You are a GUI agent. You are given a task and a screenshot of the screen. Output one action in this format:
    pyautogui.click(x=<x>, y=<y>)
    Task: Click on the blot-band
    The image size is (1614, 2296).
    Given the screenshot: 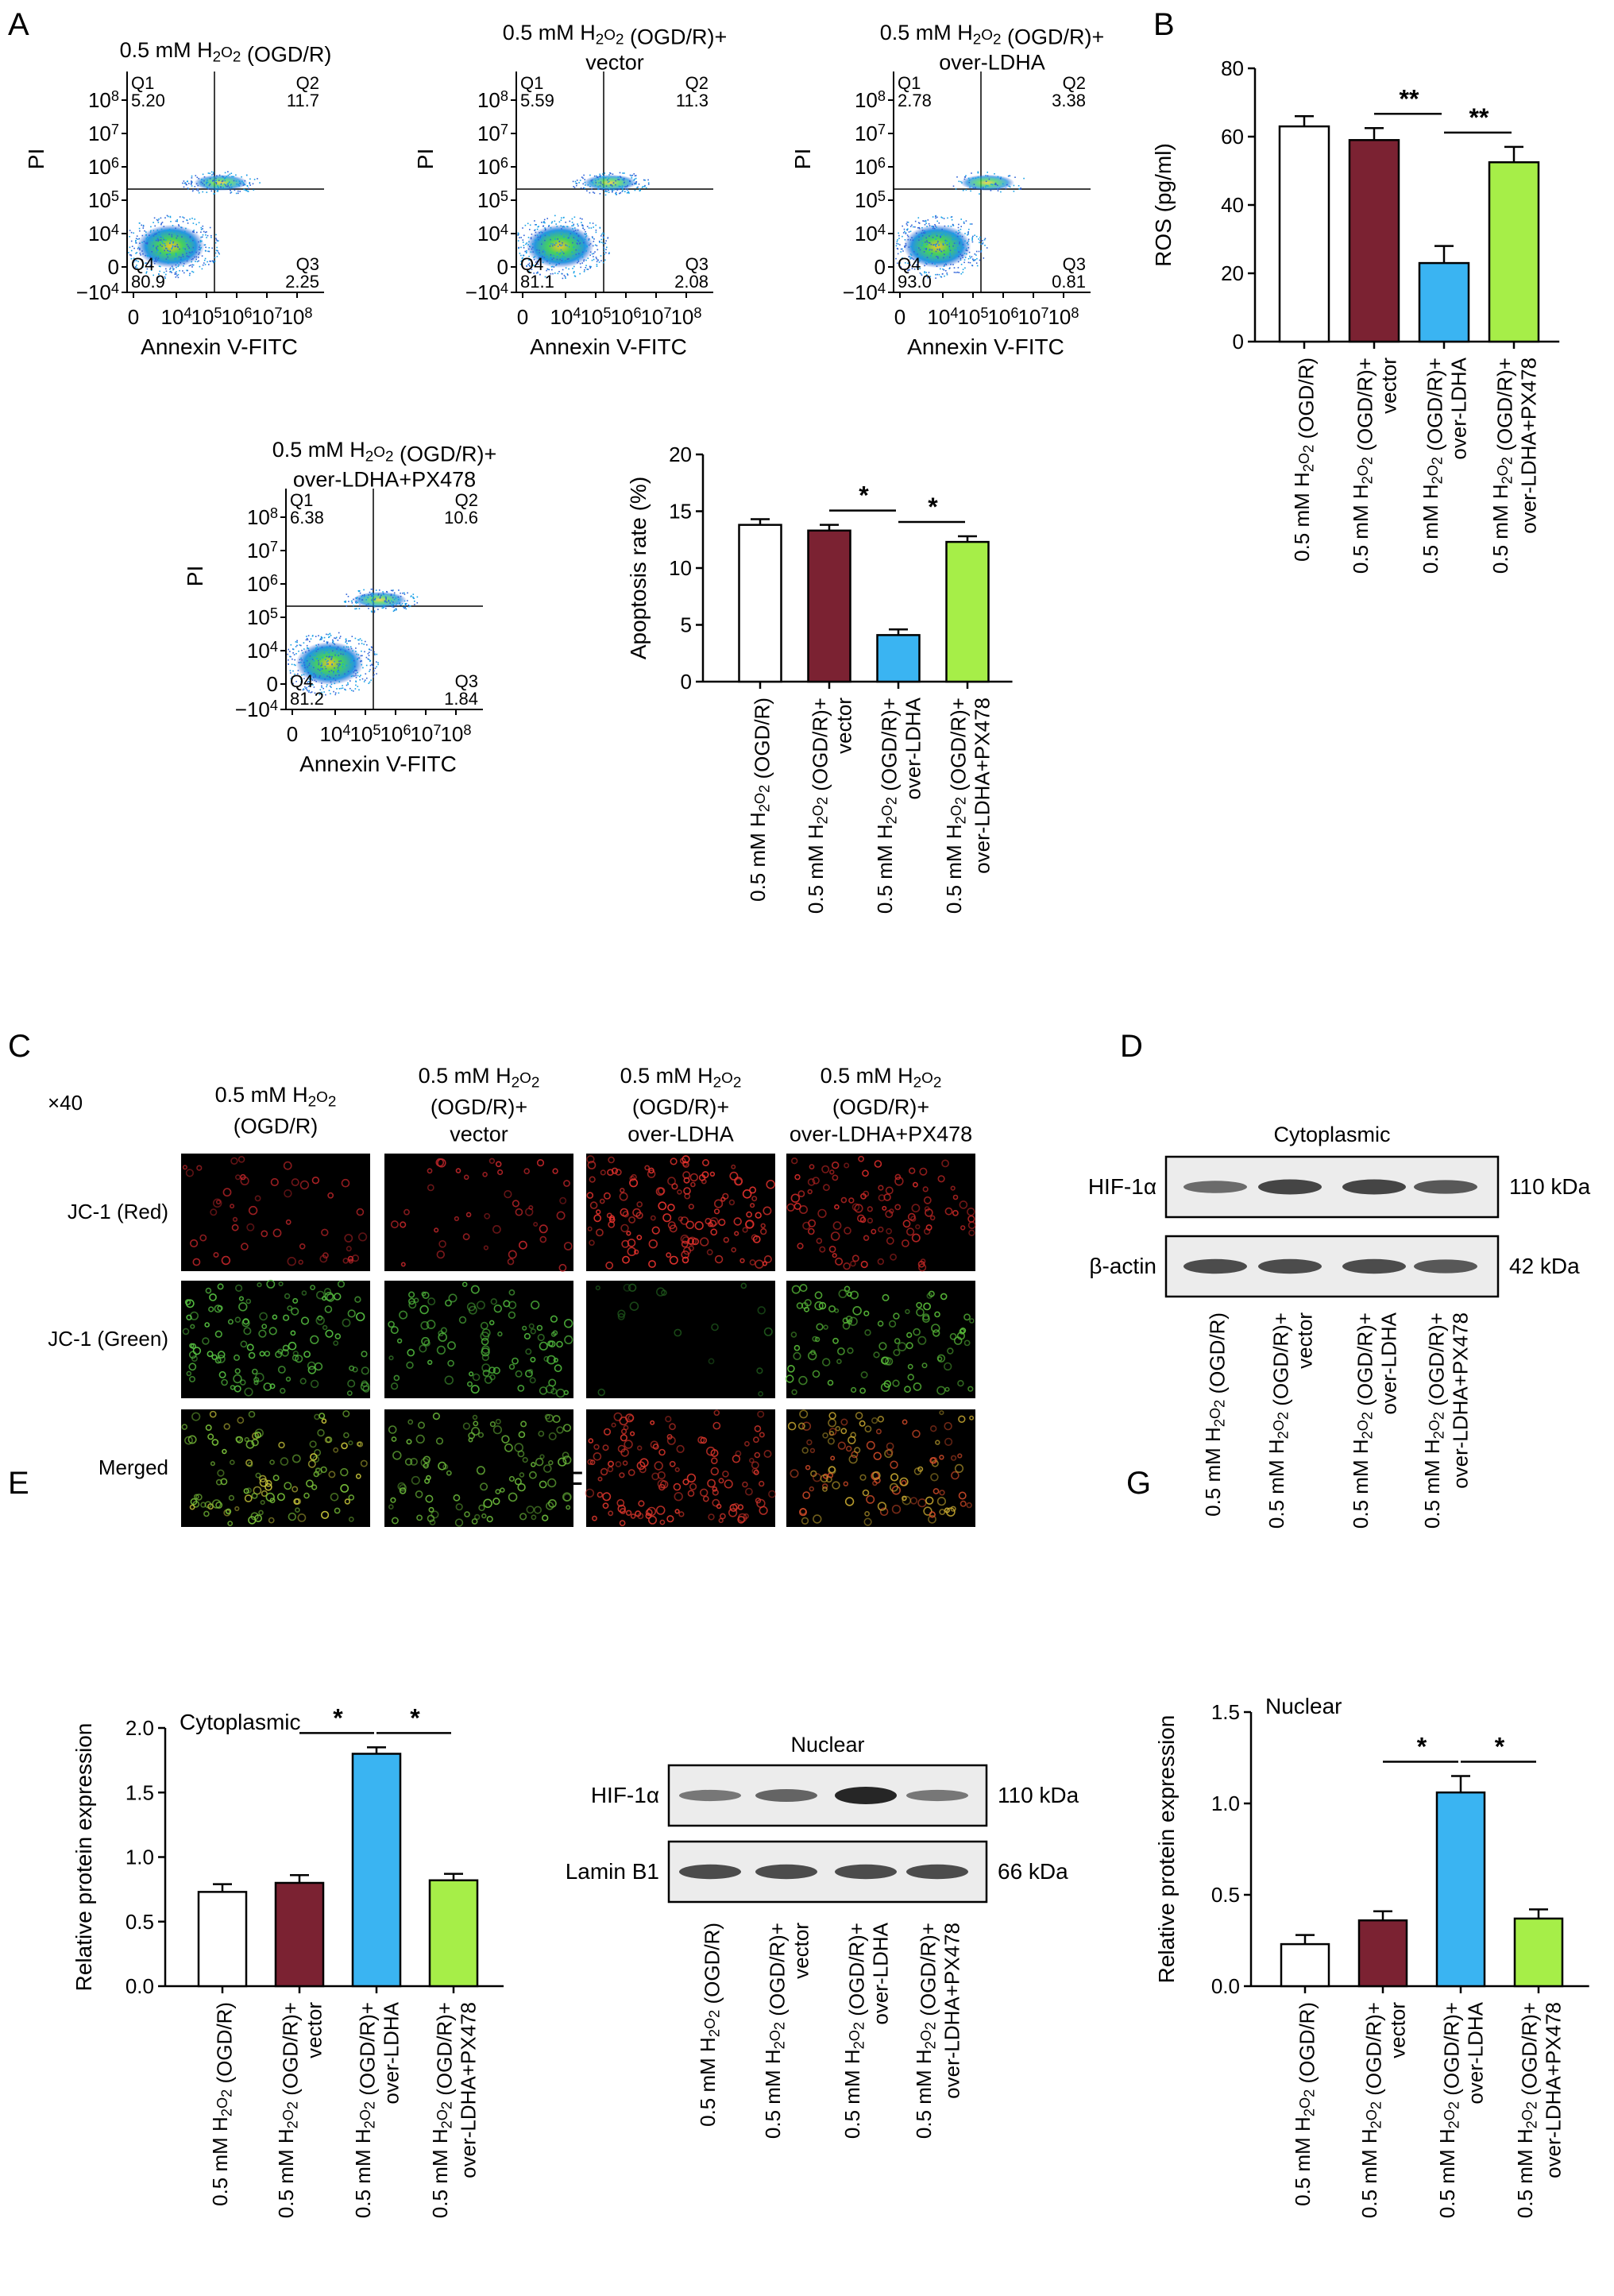 What is the action you would take?
    pyautogui.click(x=1445, y=1187)
    